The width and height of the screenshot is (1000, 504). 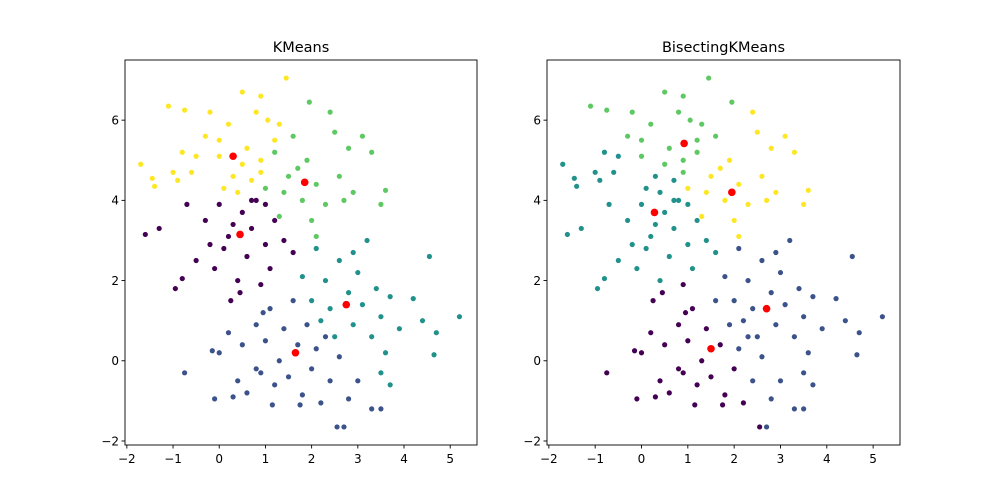 What do you see at coordinates (827, 459) in the screenshot?
I see `x-tick-label: 4` at bounding box center [827, 459].